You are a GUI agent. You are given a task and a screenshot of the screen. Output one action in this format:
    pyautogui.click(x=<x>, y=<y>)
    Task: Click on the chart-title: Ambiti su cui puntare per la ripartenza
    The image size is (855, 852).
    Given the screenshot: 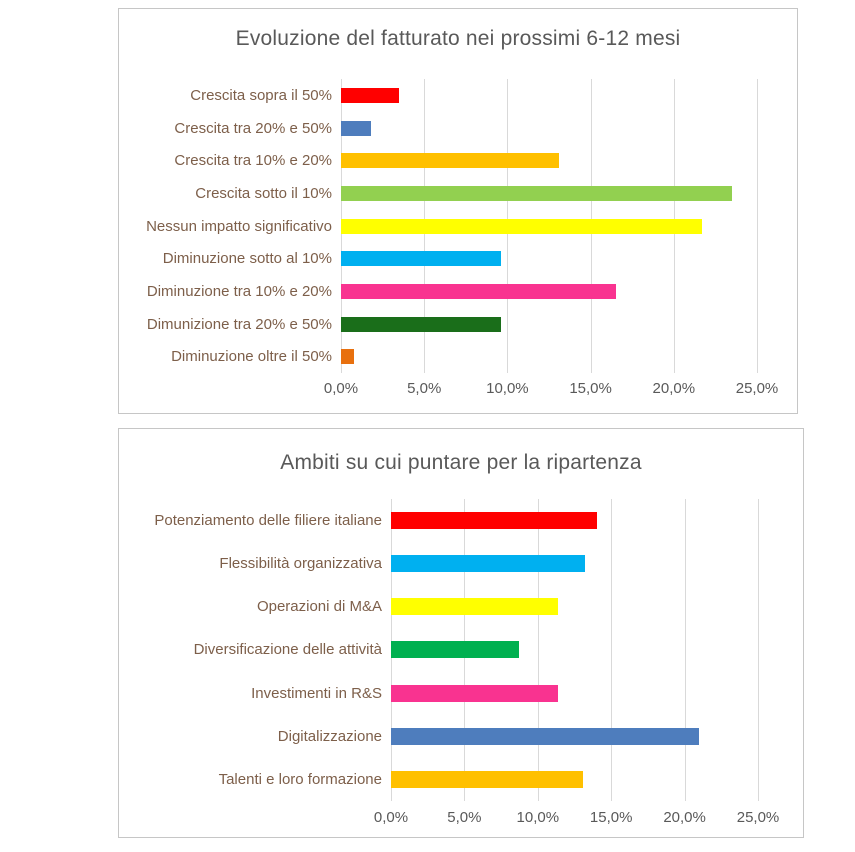 What is the action you would take?
    pyautogui.click(x=461, y=462)
    